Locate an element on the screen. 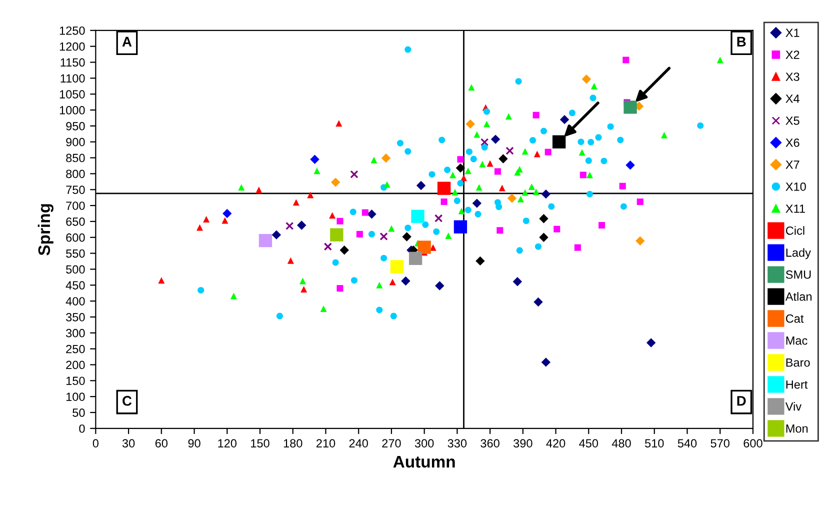 The image size is (832, 507). y-tick-label: 900 is located at coordinates (75, 142).